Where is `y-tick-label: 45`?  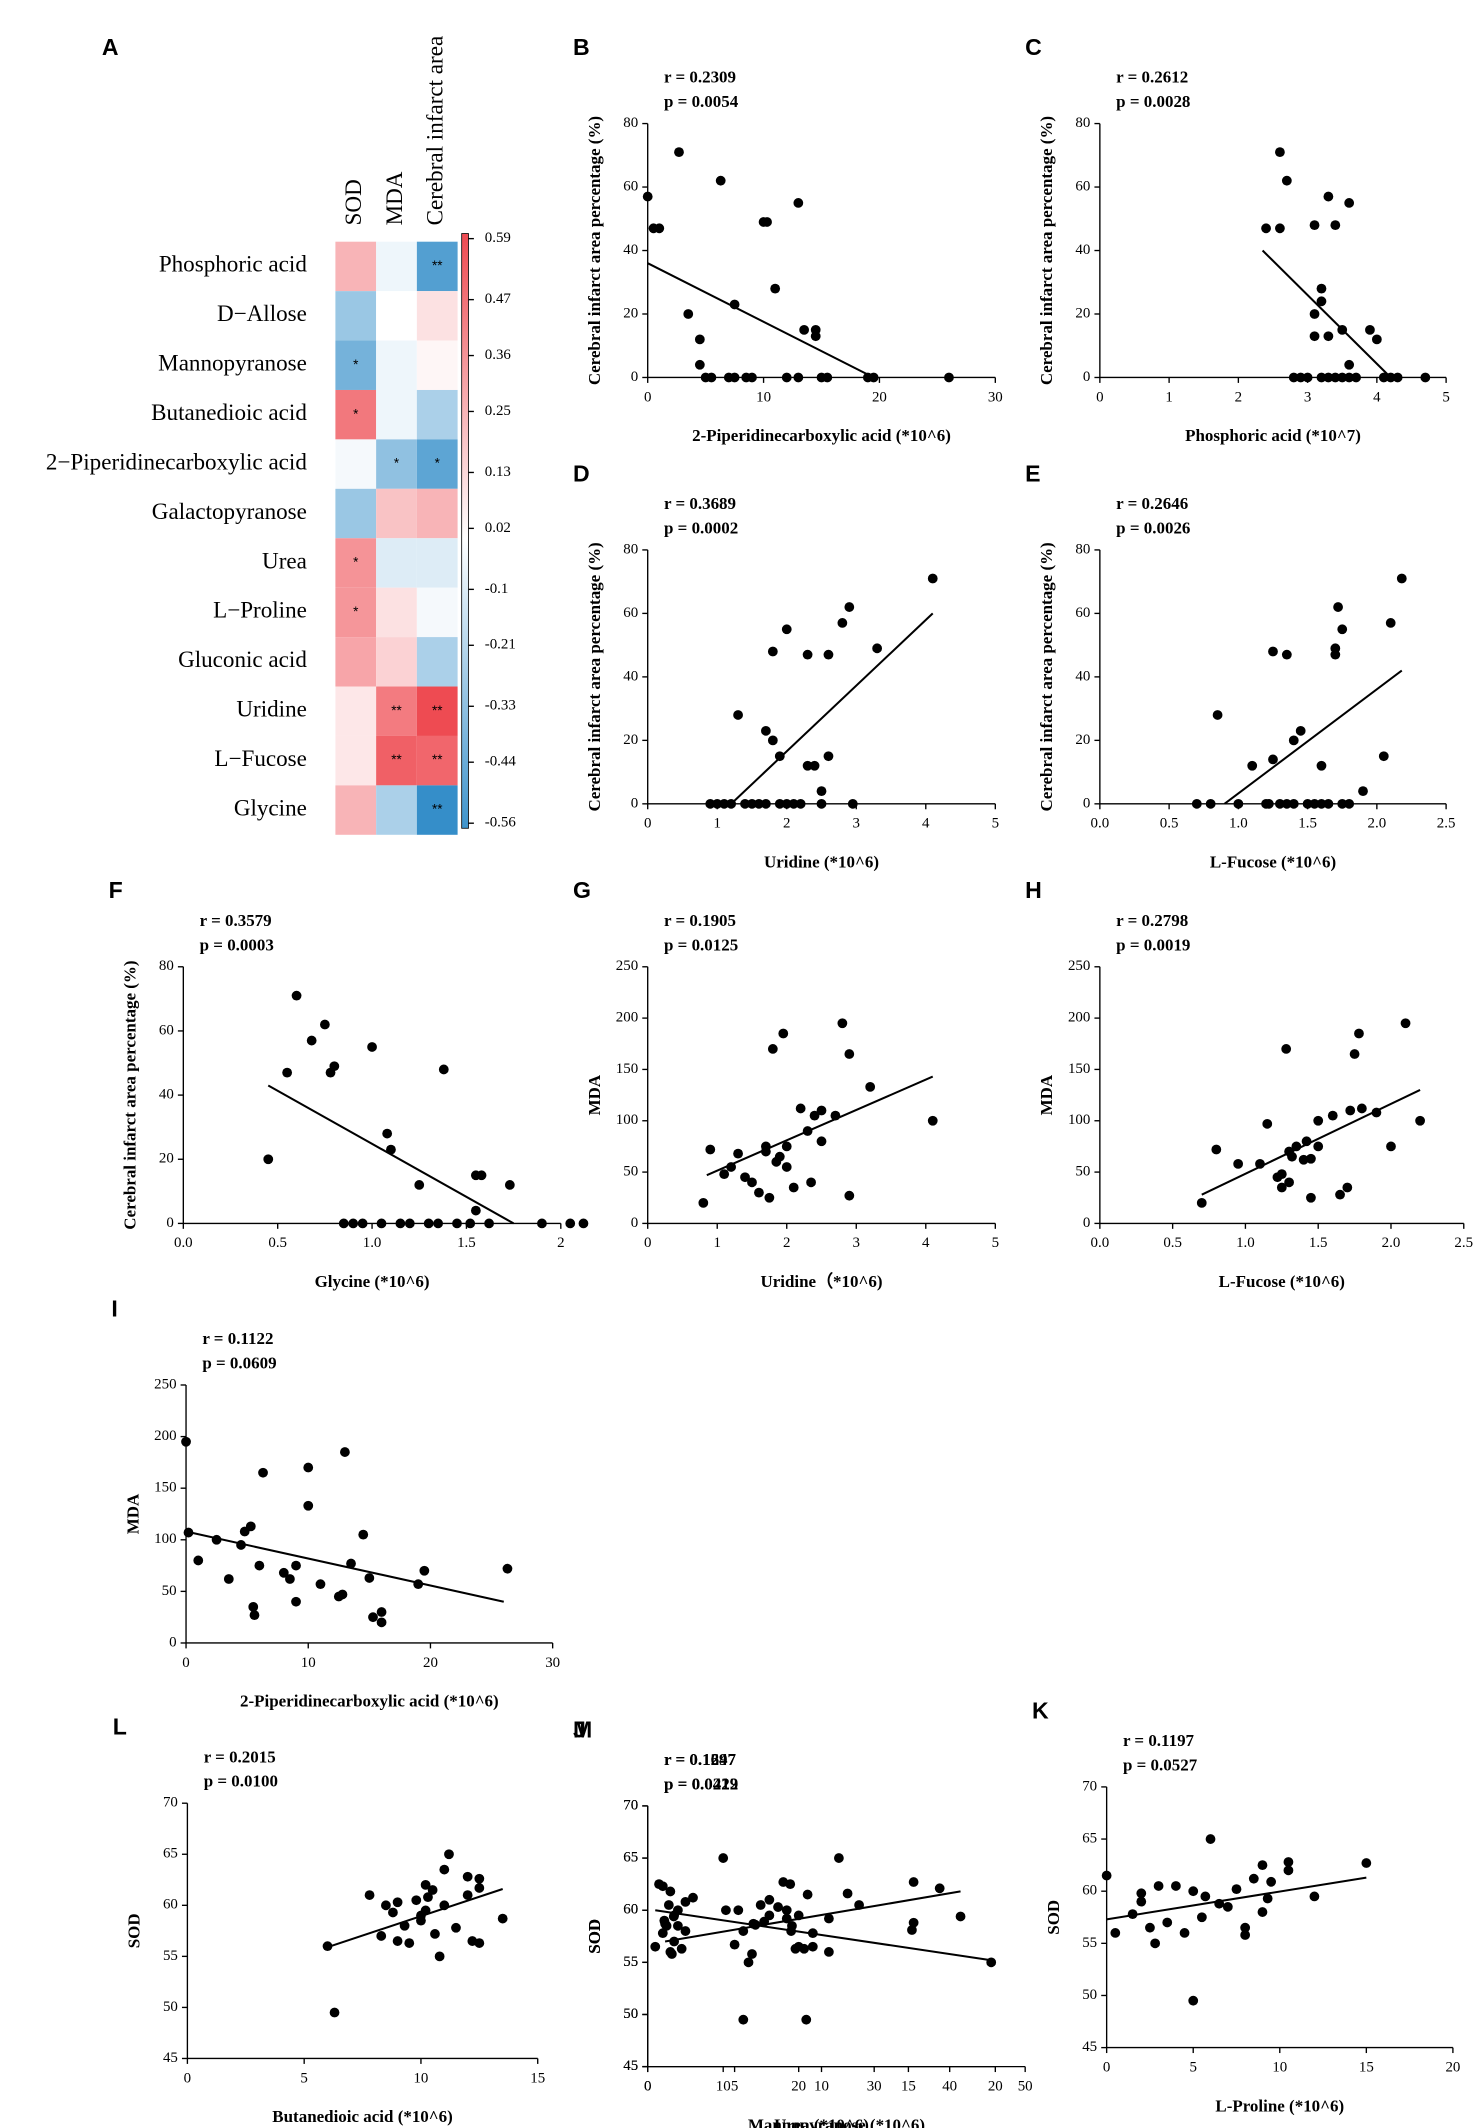
y-tick-label: 45 is located at coordinates (630, 2066).